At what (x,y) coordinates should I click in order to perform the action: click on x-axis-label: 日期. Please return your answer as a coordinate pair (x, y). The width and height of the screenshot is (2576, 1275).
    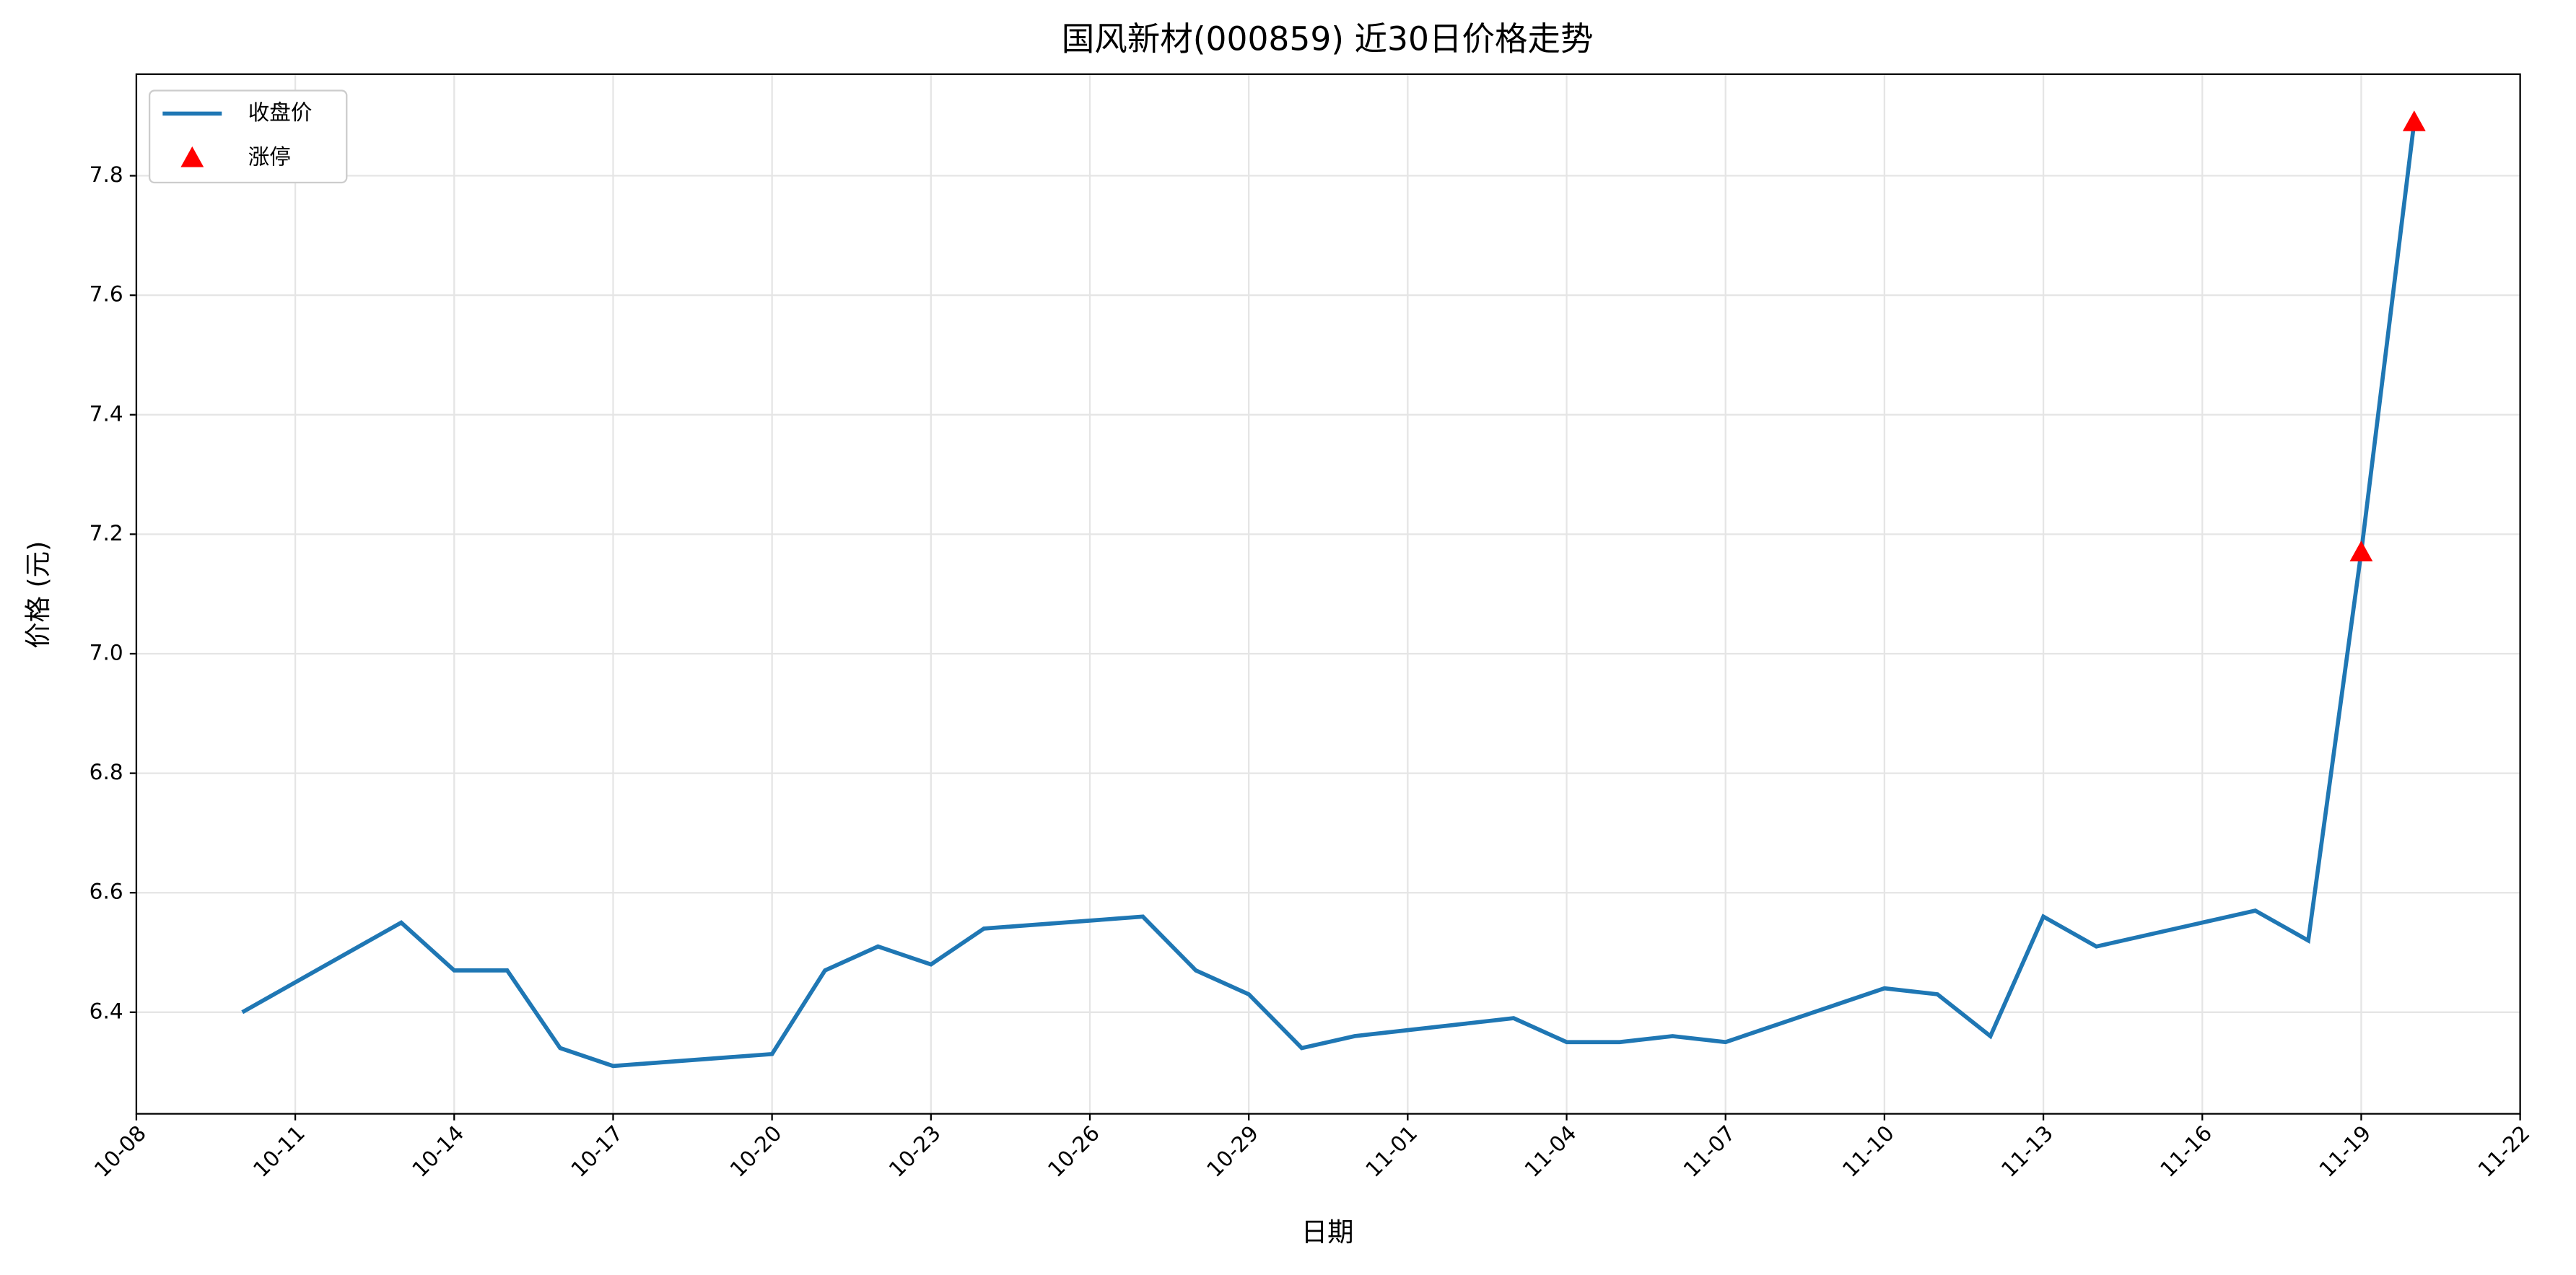
    Looking at the image, I should click on (1327, 1233).